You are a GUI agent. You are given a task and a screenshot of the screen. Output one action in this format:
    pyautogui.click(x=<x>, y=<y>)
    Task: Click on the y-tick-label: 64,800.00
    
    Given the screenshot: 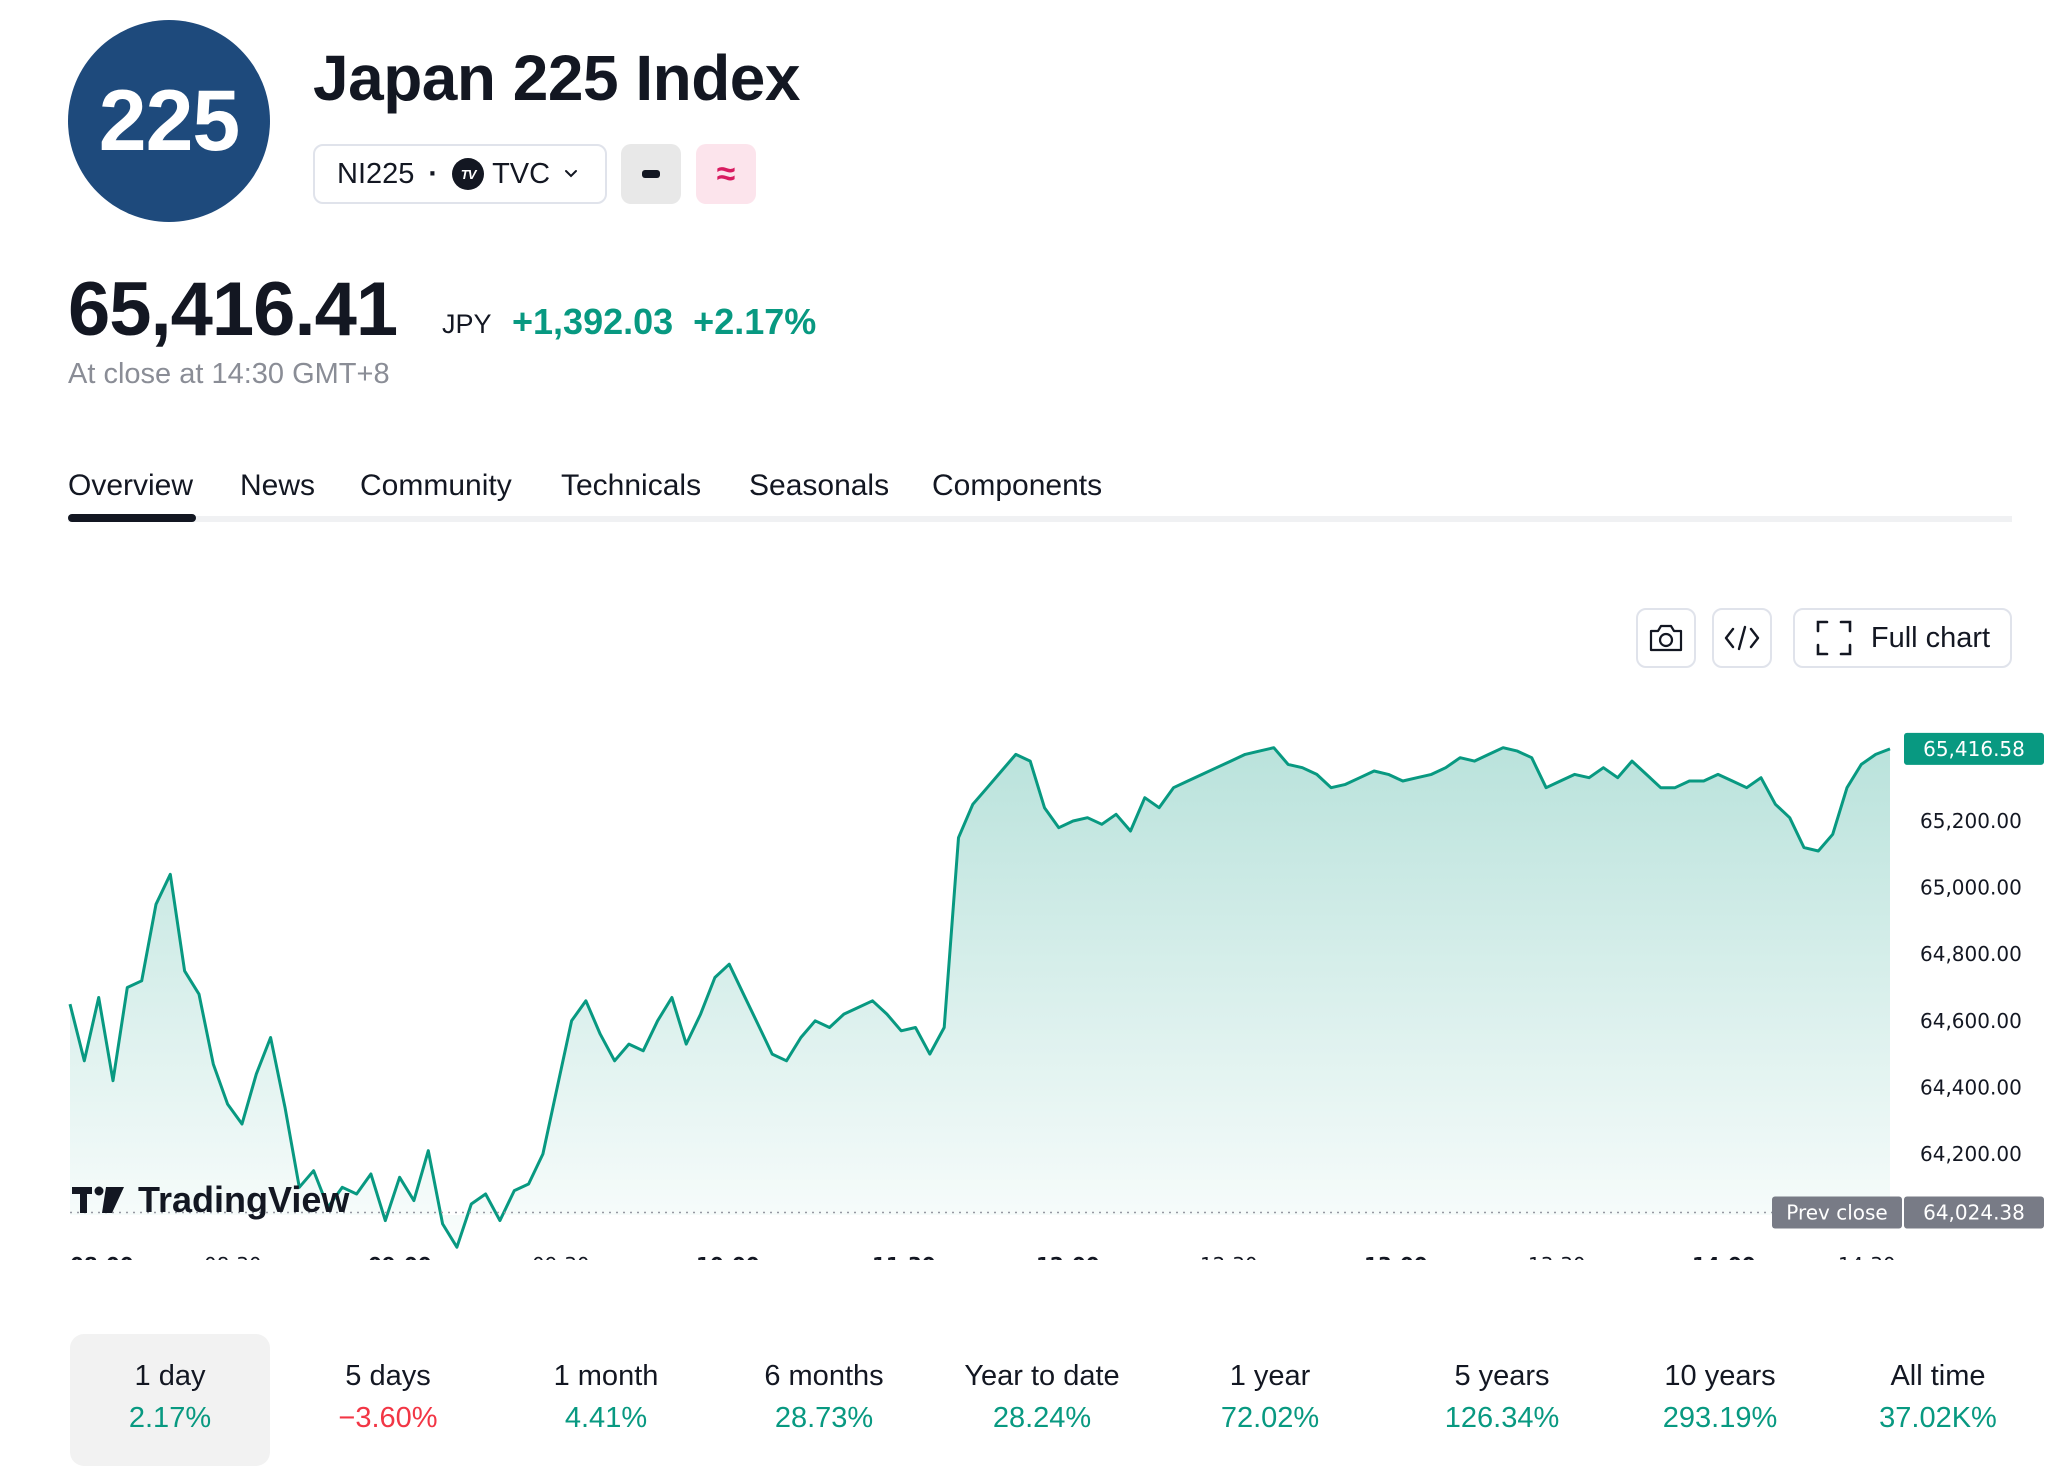 What is the action you would take?
    pyautogui.click(x=1971, y=954)
    